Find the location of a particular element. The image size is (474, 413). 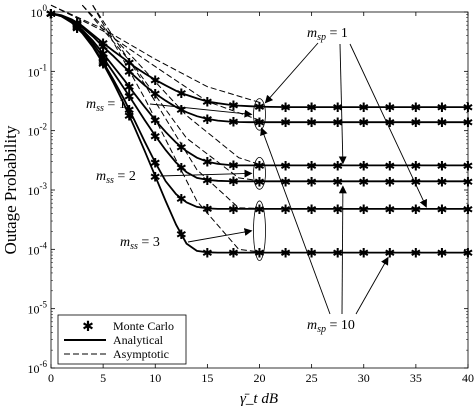

y-tick-label: 10⁻¹ is located at coordinates (38, 70).